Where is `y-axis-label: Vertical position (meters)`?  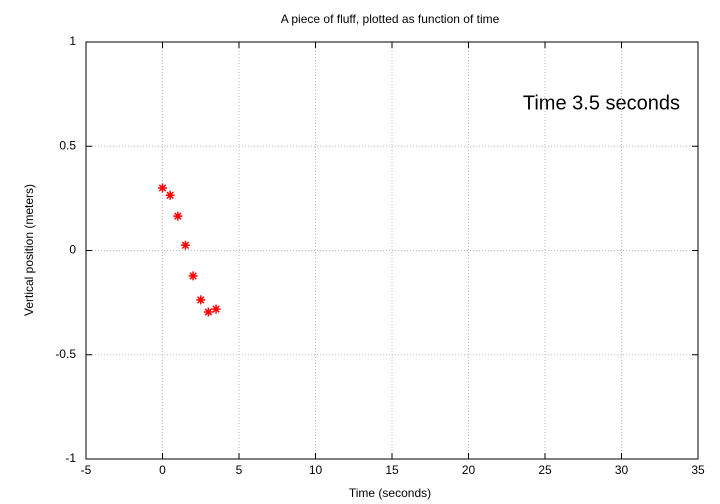
y-axis-label: Vertical position (meters) is located at coordinates (29, 250).